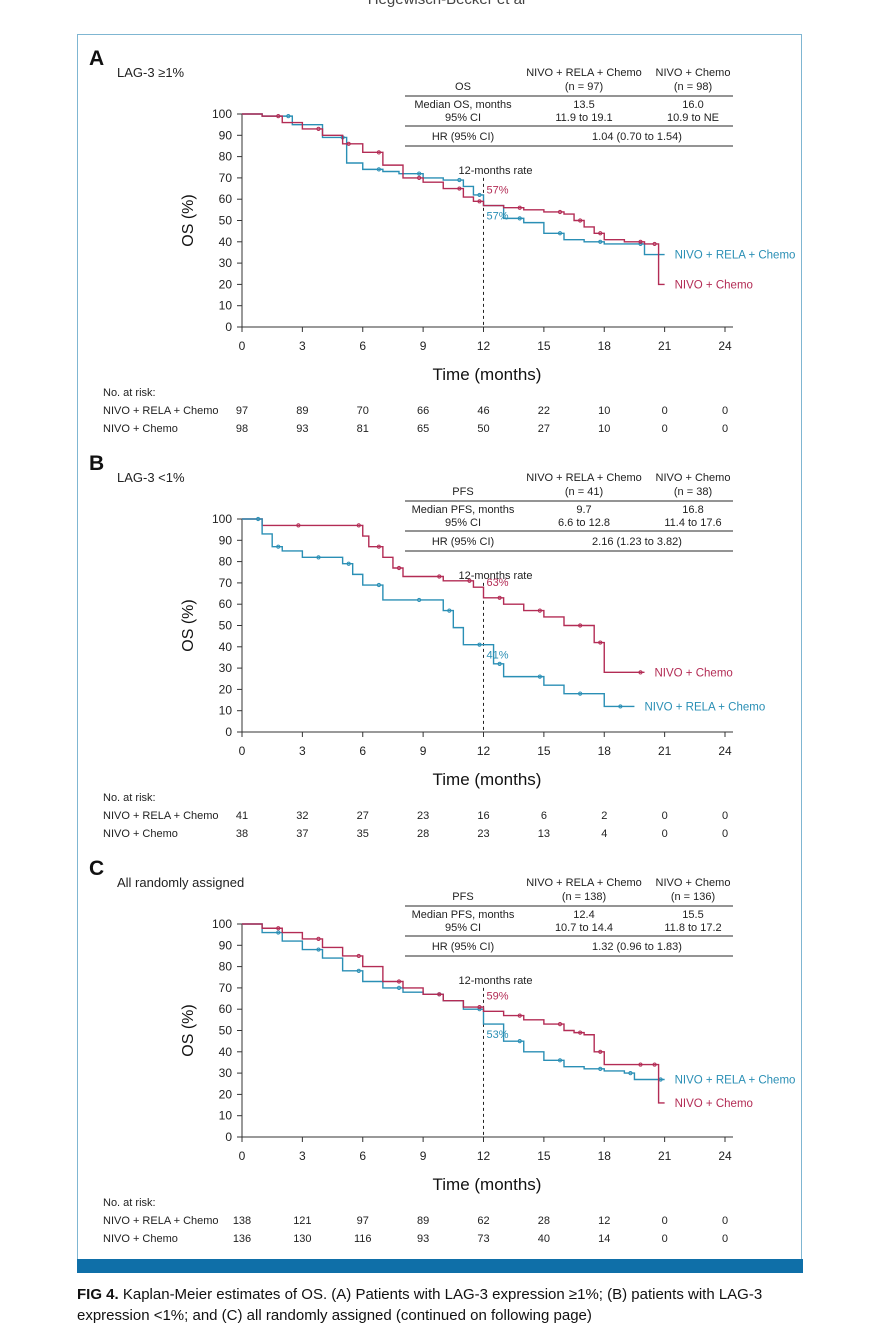 This screenshot has height=1340, width=893. What do you see at coordinates (498, 217) in the screenshot?
I see `rate-value: 57%` at bounding box center [498, 217].